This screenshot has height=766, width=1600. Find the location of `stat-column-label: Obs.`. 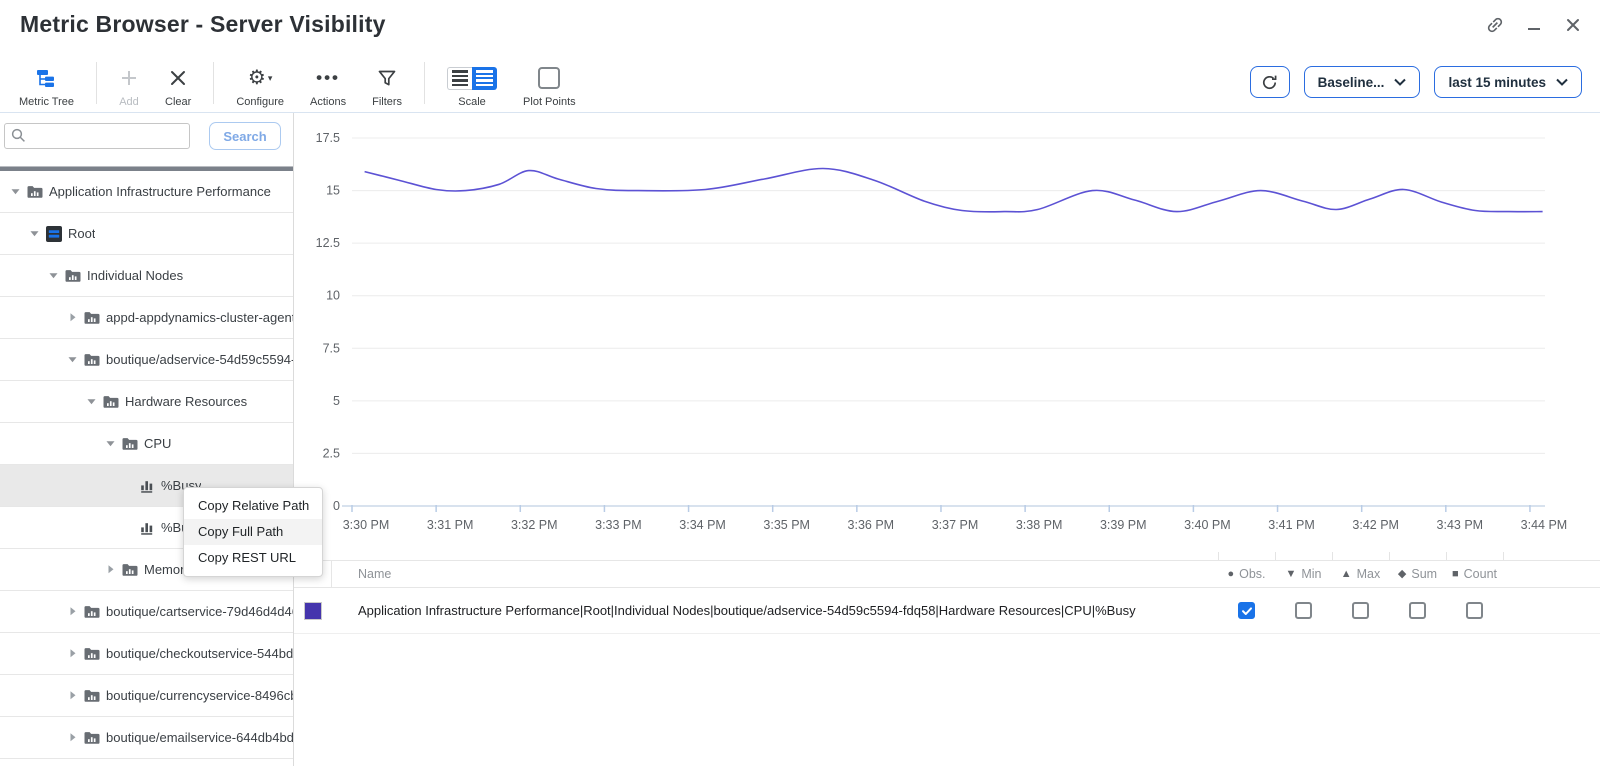

stat-column-label: Obs. is located at coordinates (1252, 574).